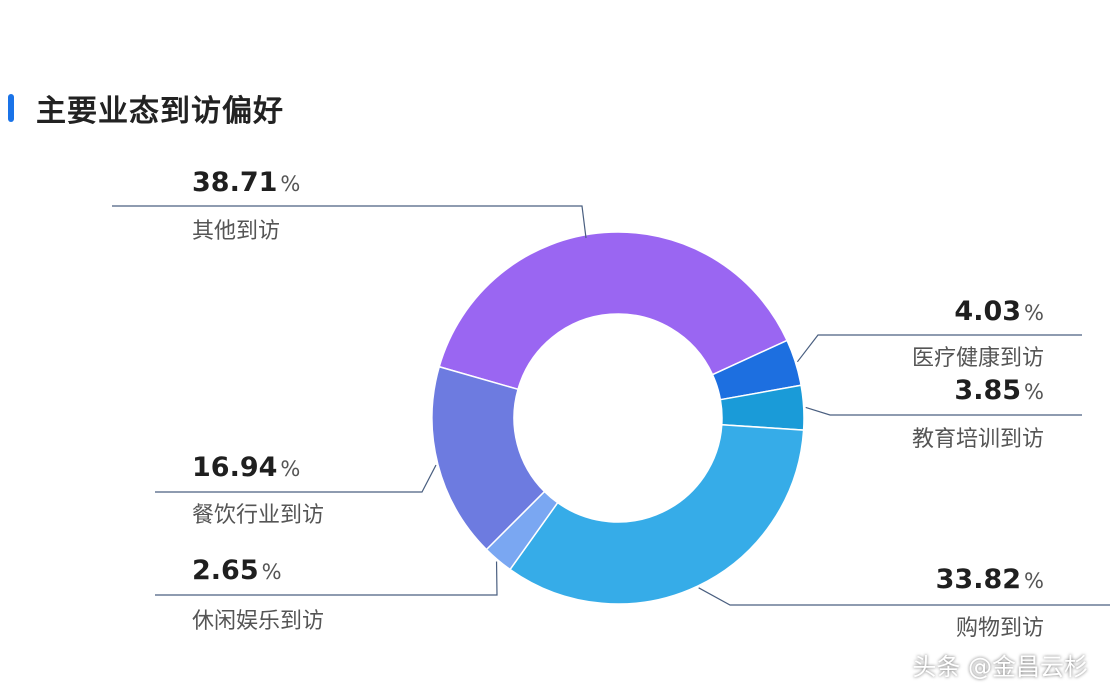 The width and height of the screenshot is (1110, 700). Describe the element at coordinates (1000, 667) in the screenshot. I see `watermark: 头条 @金昌云杉` at that location.